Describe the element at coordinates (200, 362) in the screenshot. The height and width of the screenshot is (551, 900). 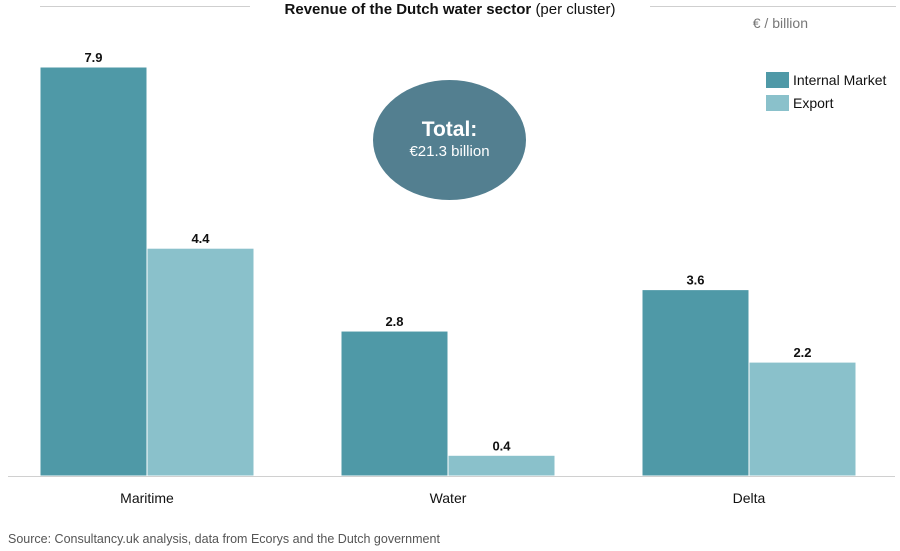
I see `bar-maritime-export` at that location.